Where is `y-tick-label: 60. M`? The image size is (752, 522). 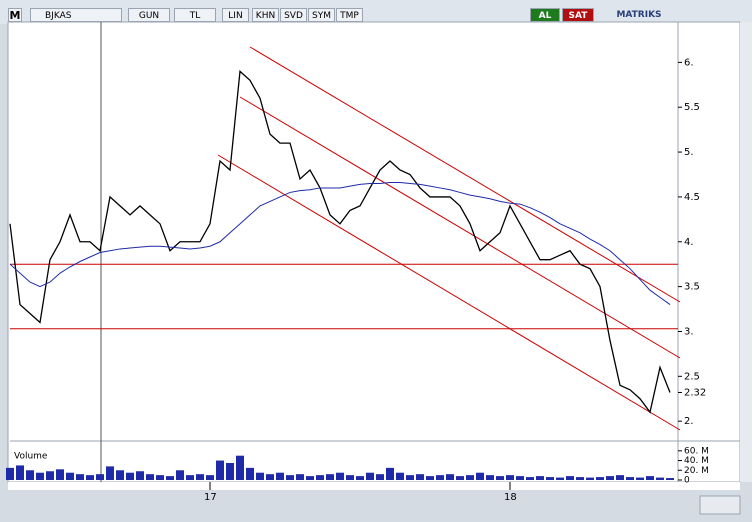 y-tick-label: 60. M is located at coordinates (696, 451).